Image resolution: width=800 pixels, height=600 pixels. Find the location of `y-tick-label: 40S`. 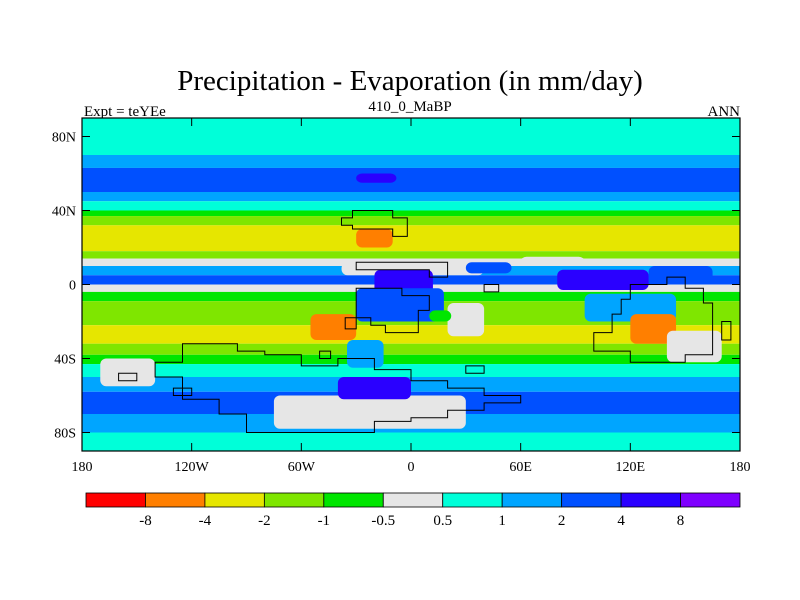

y-tick-label: 40S is located at coordinates (65, 360).